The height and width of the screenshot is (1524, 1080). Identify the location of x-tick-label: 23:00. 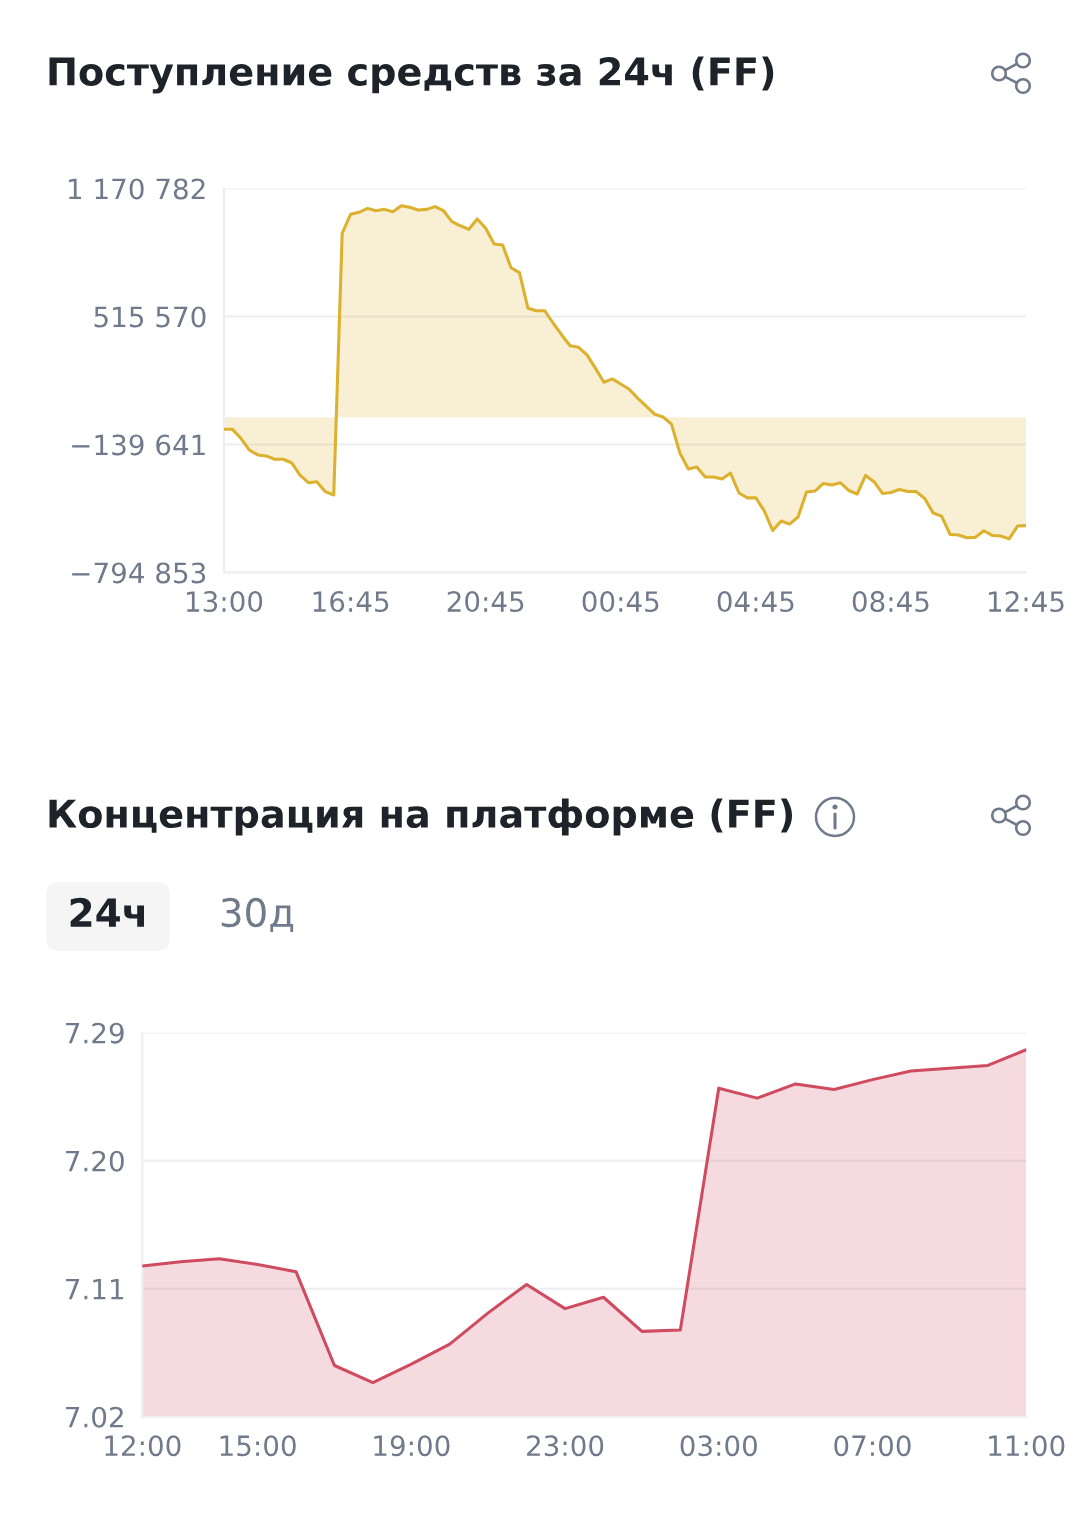
(565, 1446).